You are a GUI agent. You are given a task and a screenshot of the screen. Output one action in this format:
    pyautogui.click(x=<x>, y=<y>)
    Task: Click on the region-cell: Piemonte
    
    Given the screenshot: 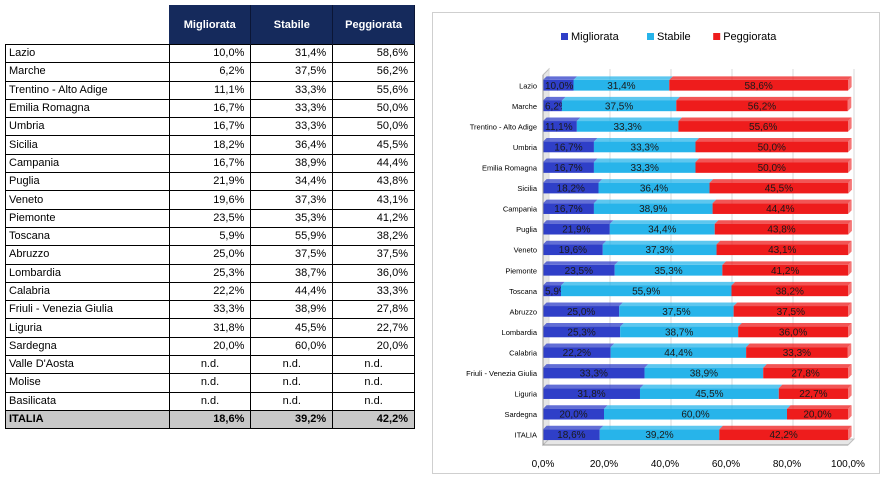 What is the action you would take?
    pyautogui.click(x=87, y=218)
    